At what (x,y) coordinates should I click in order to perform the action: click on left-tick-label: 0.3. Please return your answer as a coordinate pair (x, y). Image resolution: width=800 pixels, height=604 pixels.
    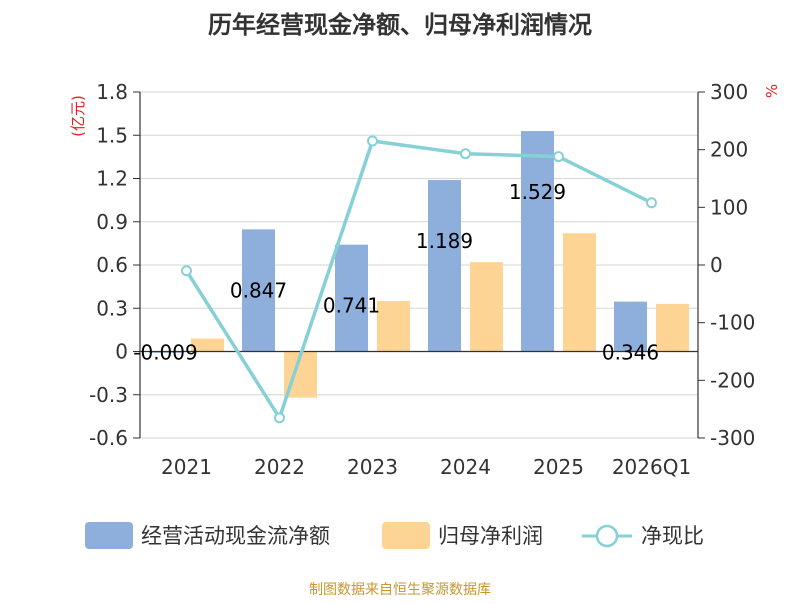
    Looking at the image, I should click on (112, 308).